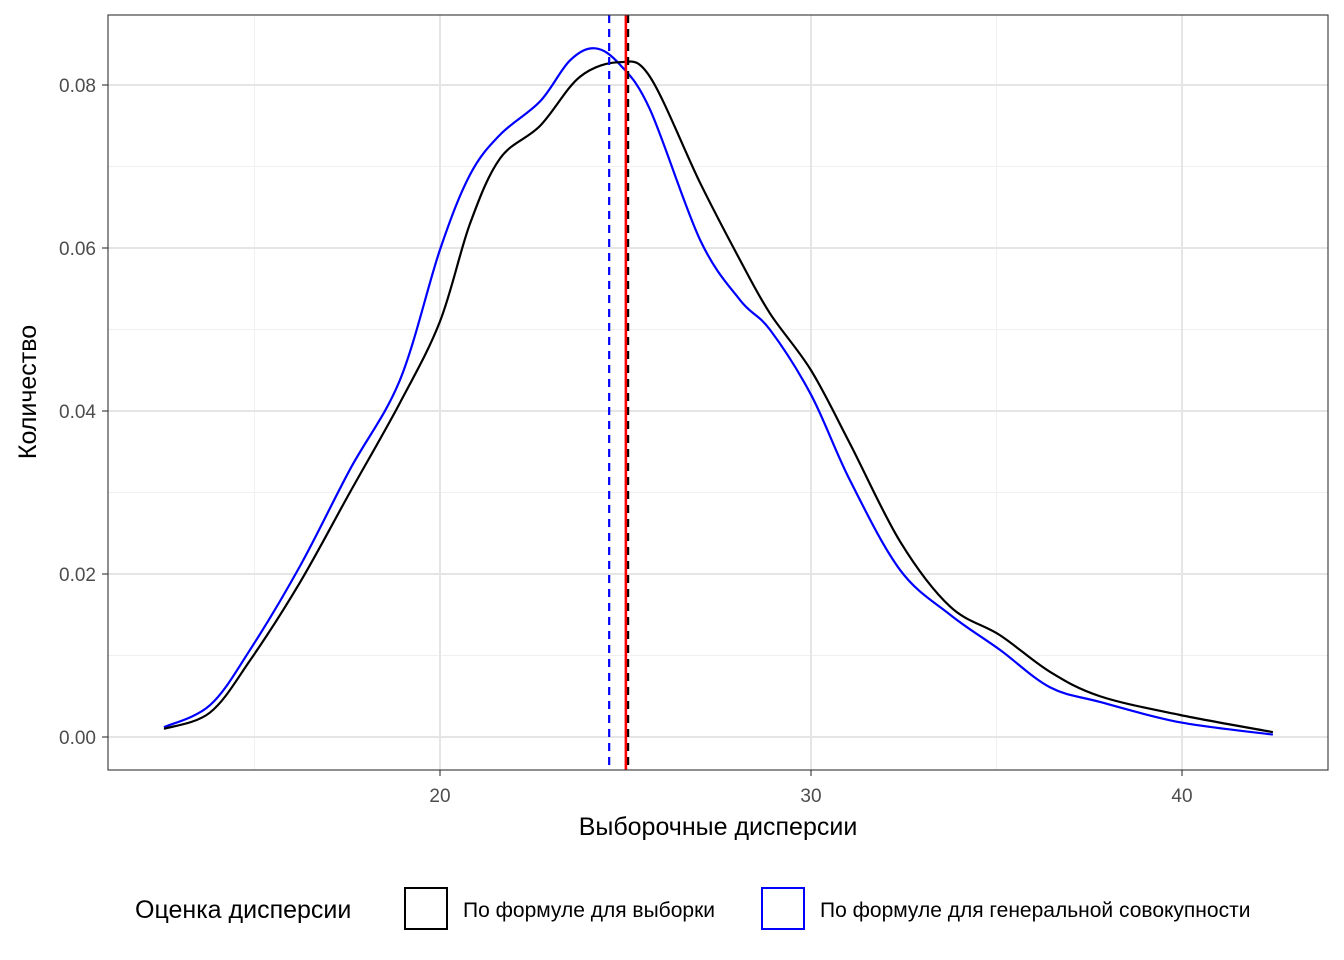  Describe the element at coordinates (589, 910) in the screenshot. I see `legend-label-sample: По формуле для выборки` at that location.